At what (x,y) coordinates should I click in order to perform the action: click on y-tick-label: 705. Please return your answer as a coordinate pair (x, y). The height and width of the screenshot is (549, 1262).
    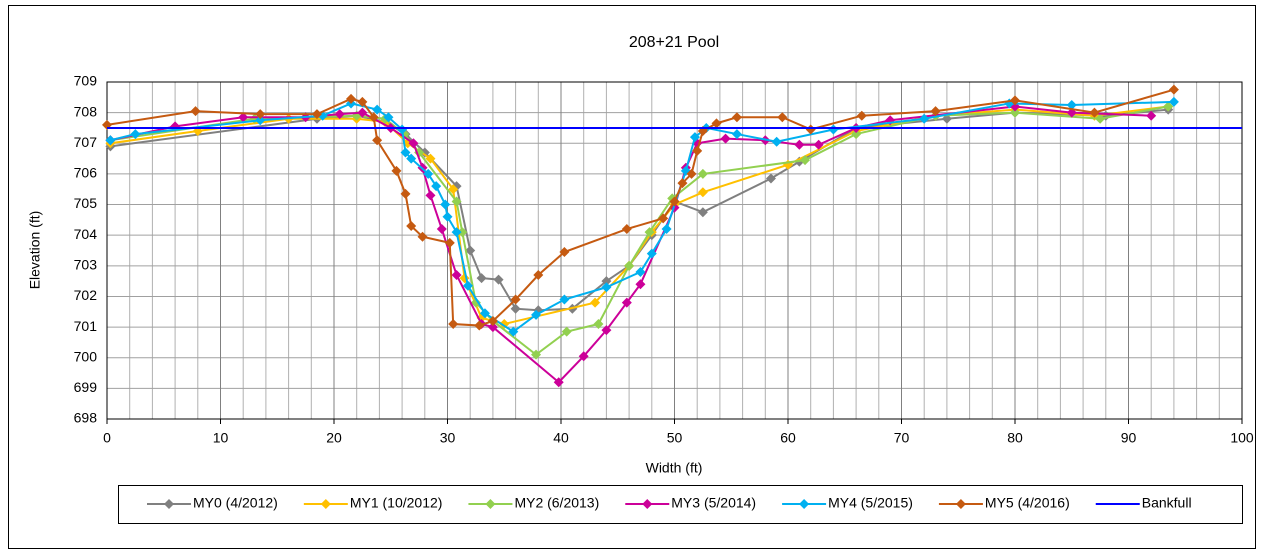
    Looking at the image, I should click on (86, 203).